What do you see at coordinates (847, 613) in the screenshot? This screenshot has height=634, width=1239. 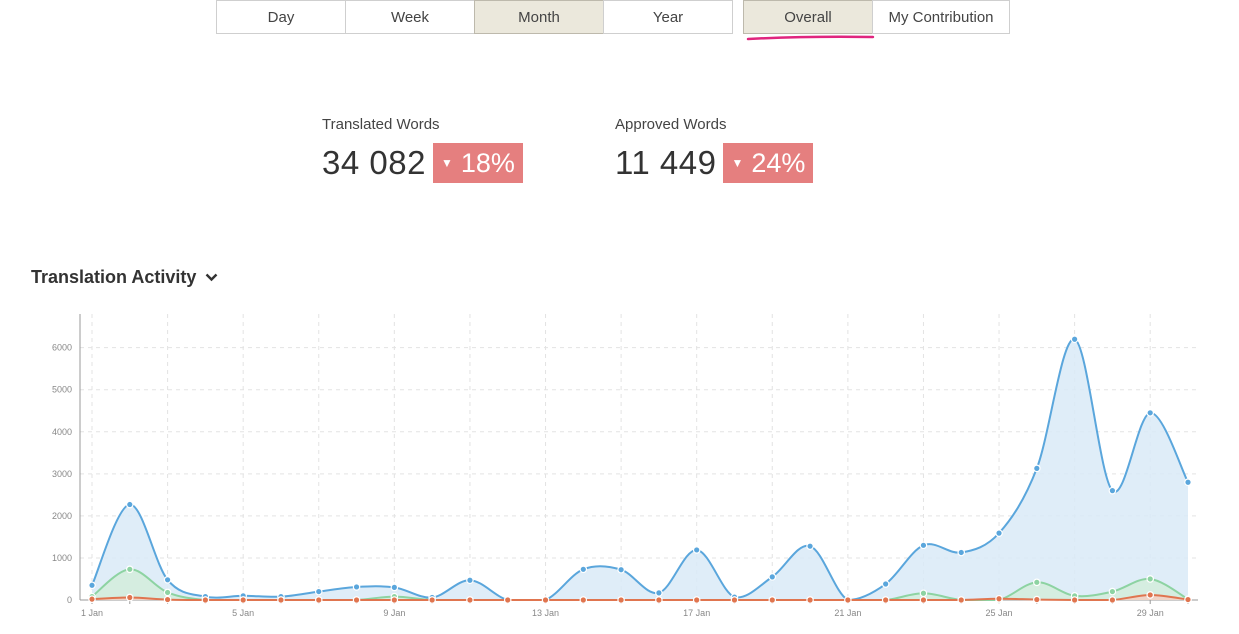 I see `x-tick-label: 21 Jan` at bounding box center [847, 613].